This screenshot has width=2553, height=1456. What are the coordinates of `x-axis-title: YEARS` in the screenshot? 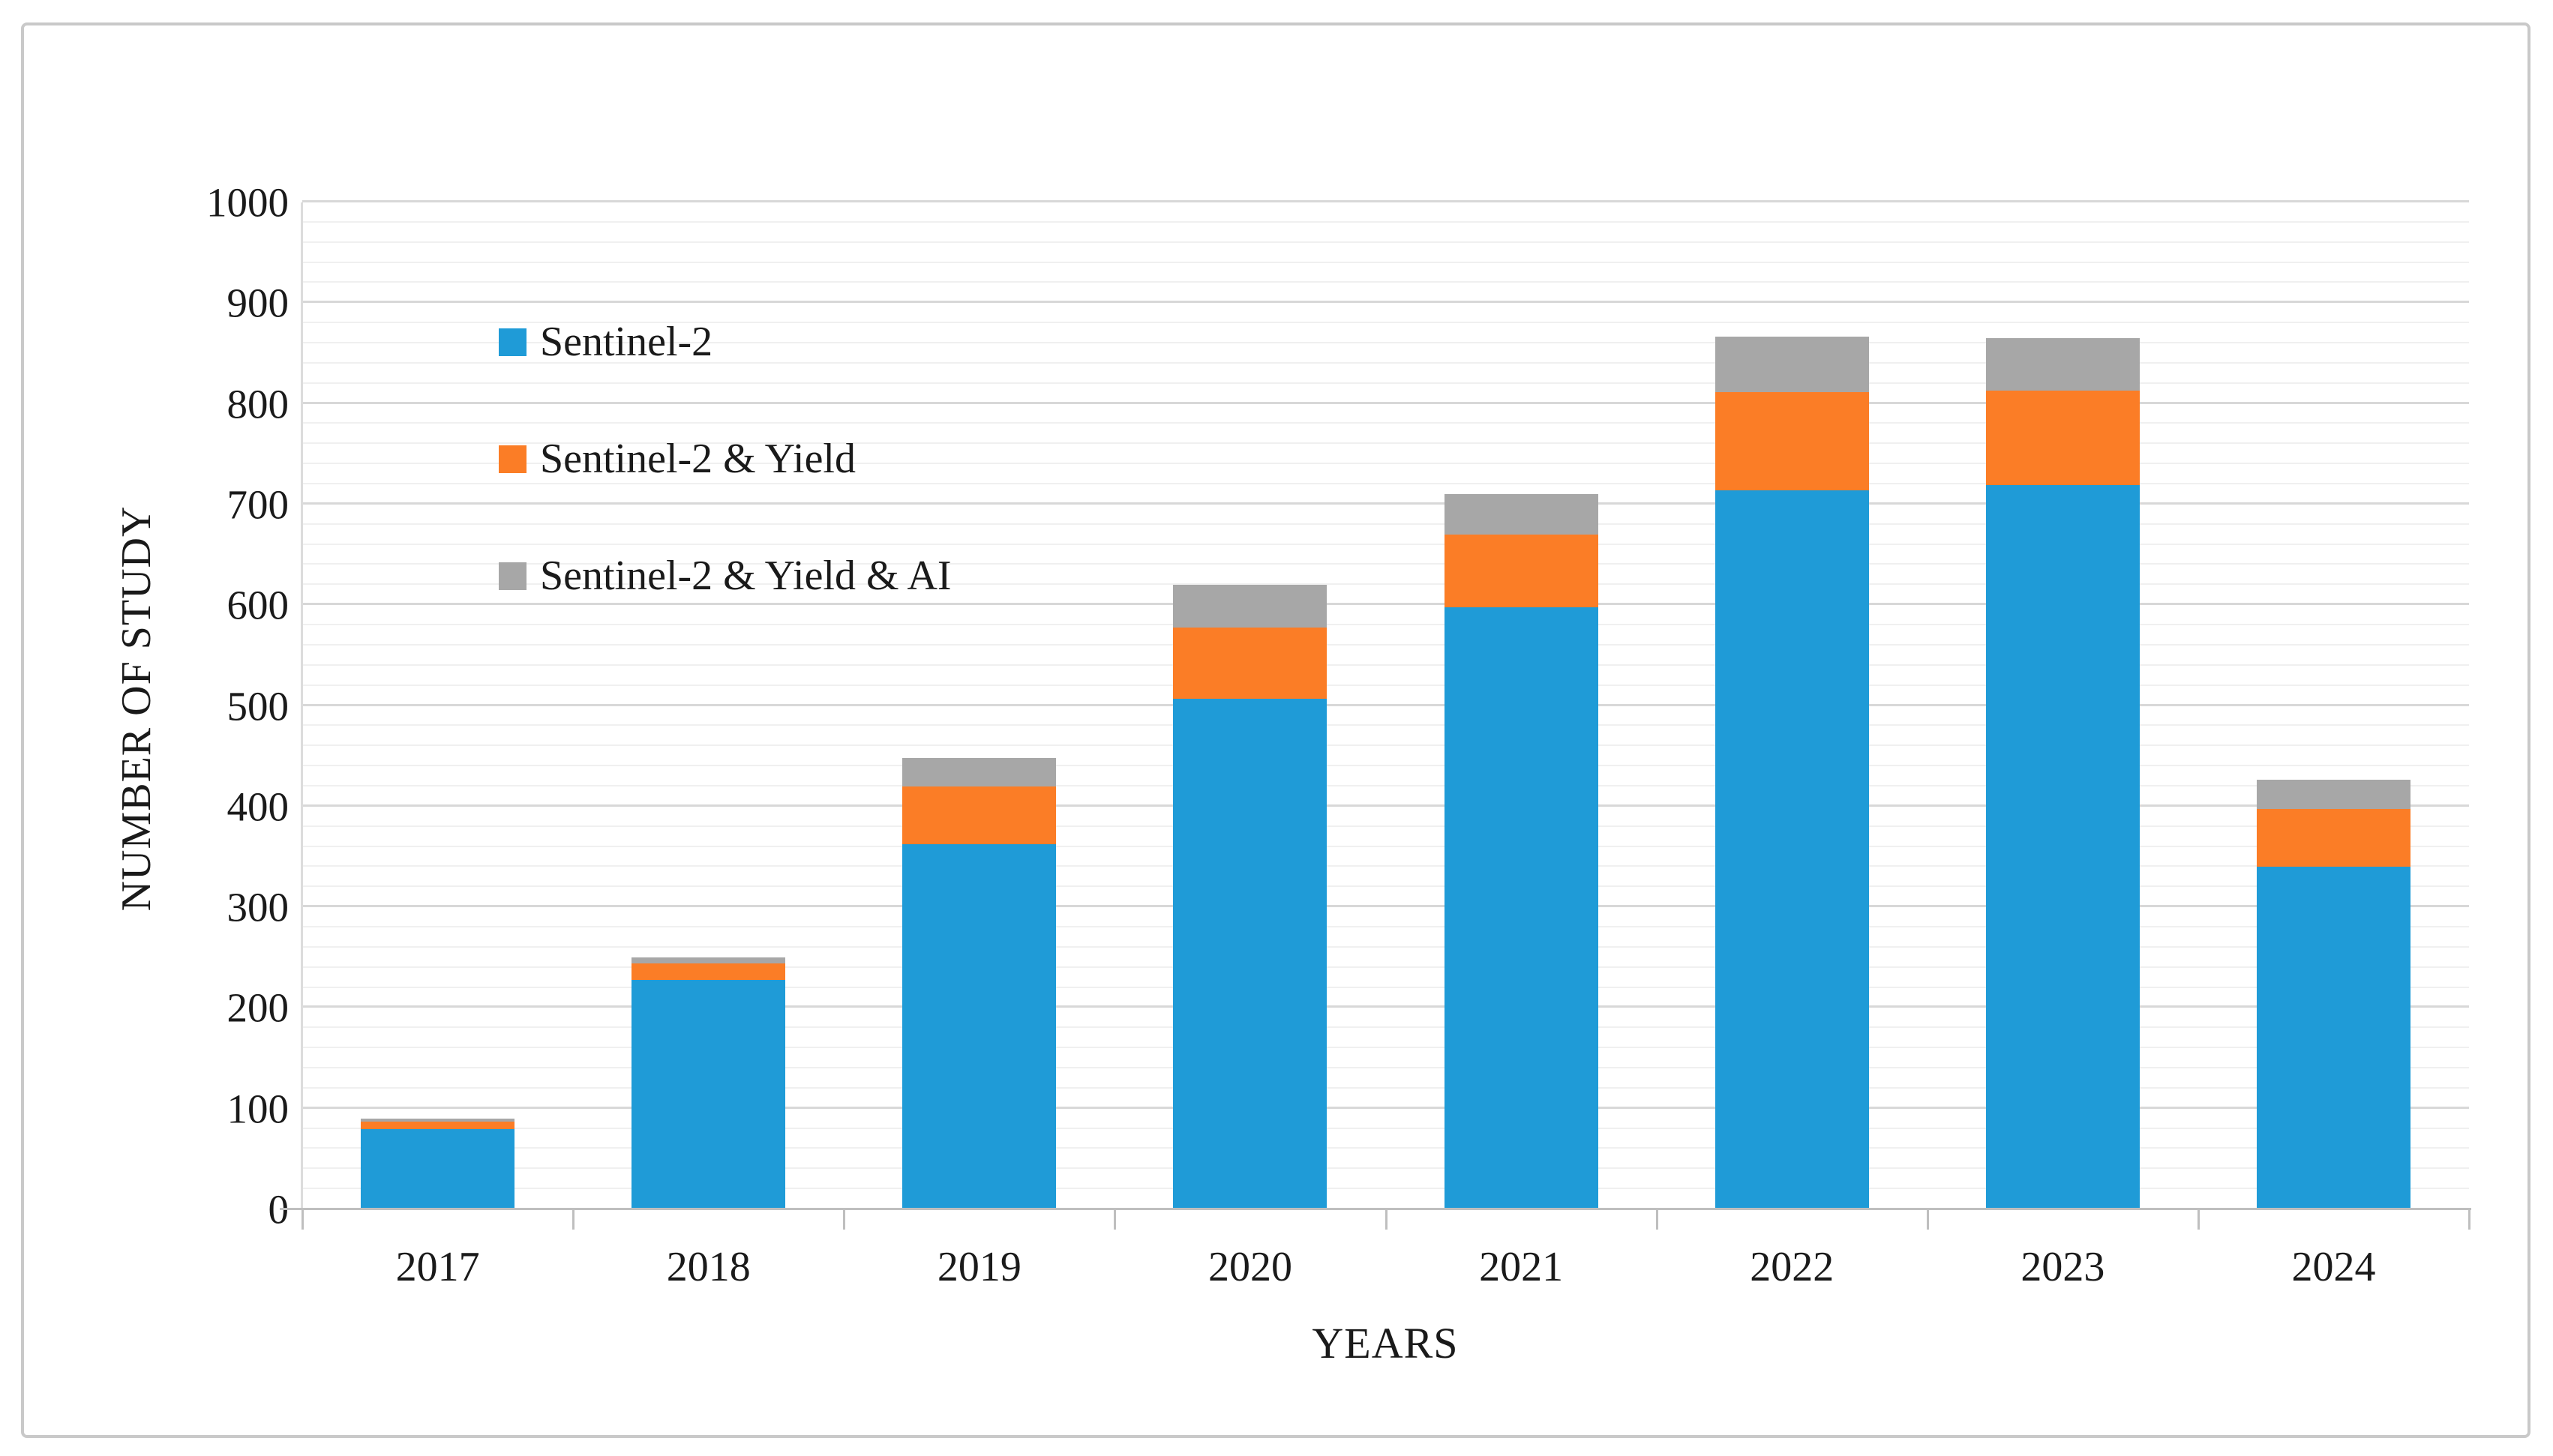 It's located at (1385, 1343).